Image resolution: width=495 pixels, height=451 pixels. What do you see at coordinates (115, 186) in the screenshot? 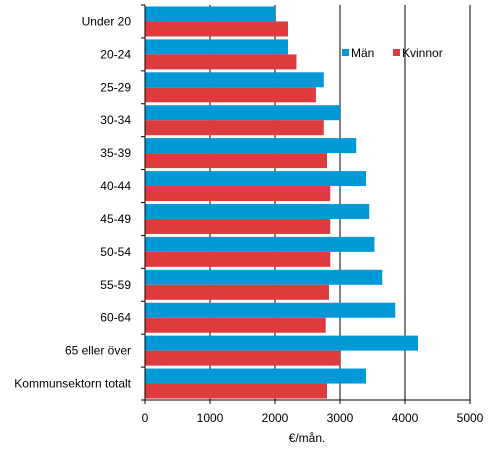
I see `category-label: 40-44` at bounding box center [115, 186].